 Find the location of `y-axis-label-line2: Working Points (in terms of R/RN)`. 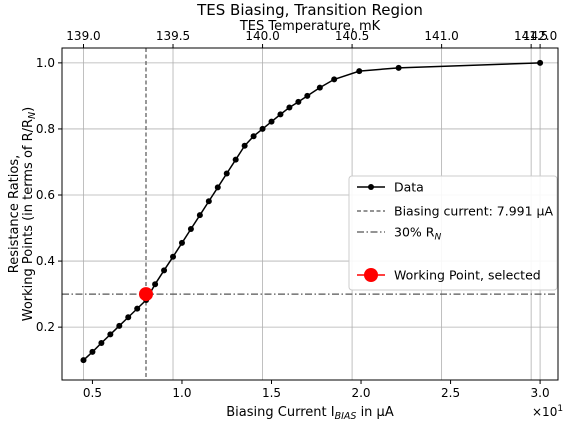

y-axis-label-line2: Working Points (in terms of R/RN) is located at coordinates (29, 214).